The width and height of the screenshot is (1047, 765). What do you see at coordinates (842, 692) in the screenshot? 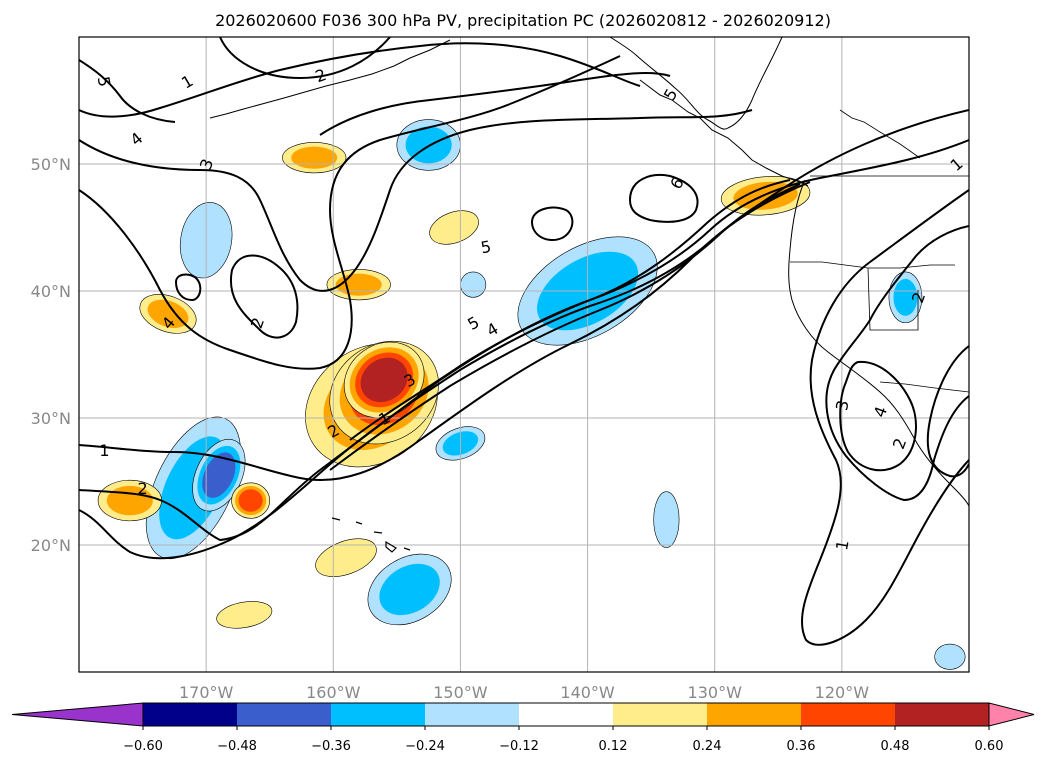
I see `longitude-tick-label: 120°W` at bounding box center [842, 692].